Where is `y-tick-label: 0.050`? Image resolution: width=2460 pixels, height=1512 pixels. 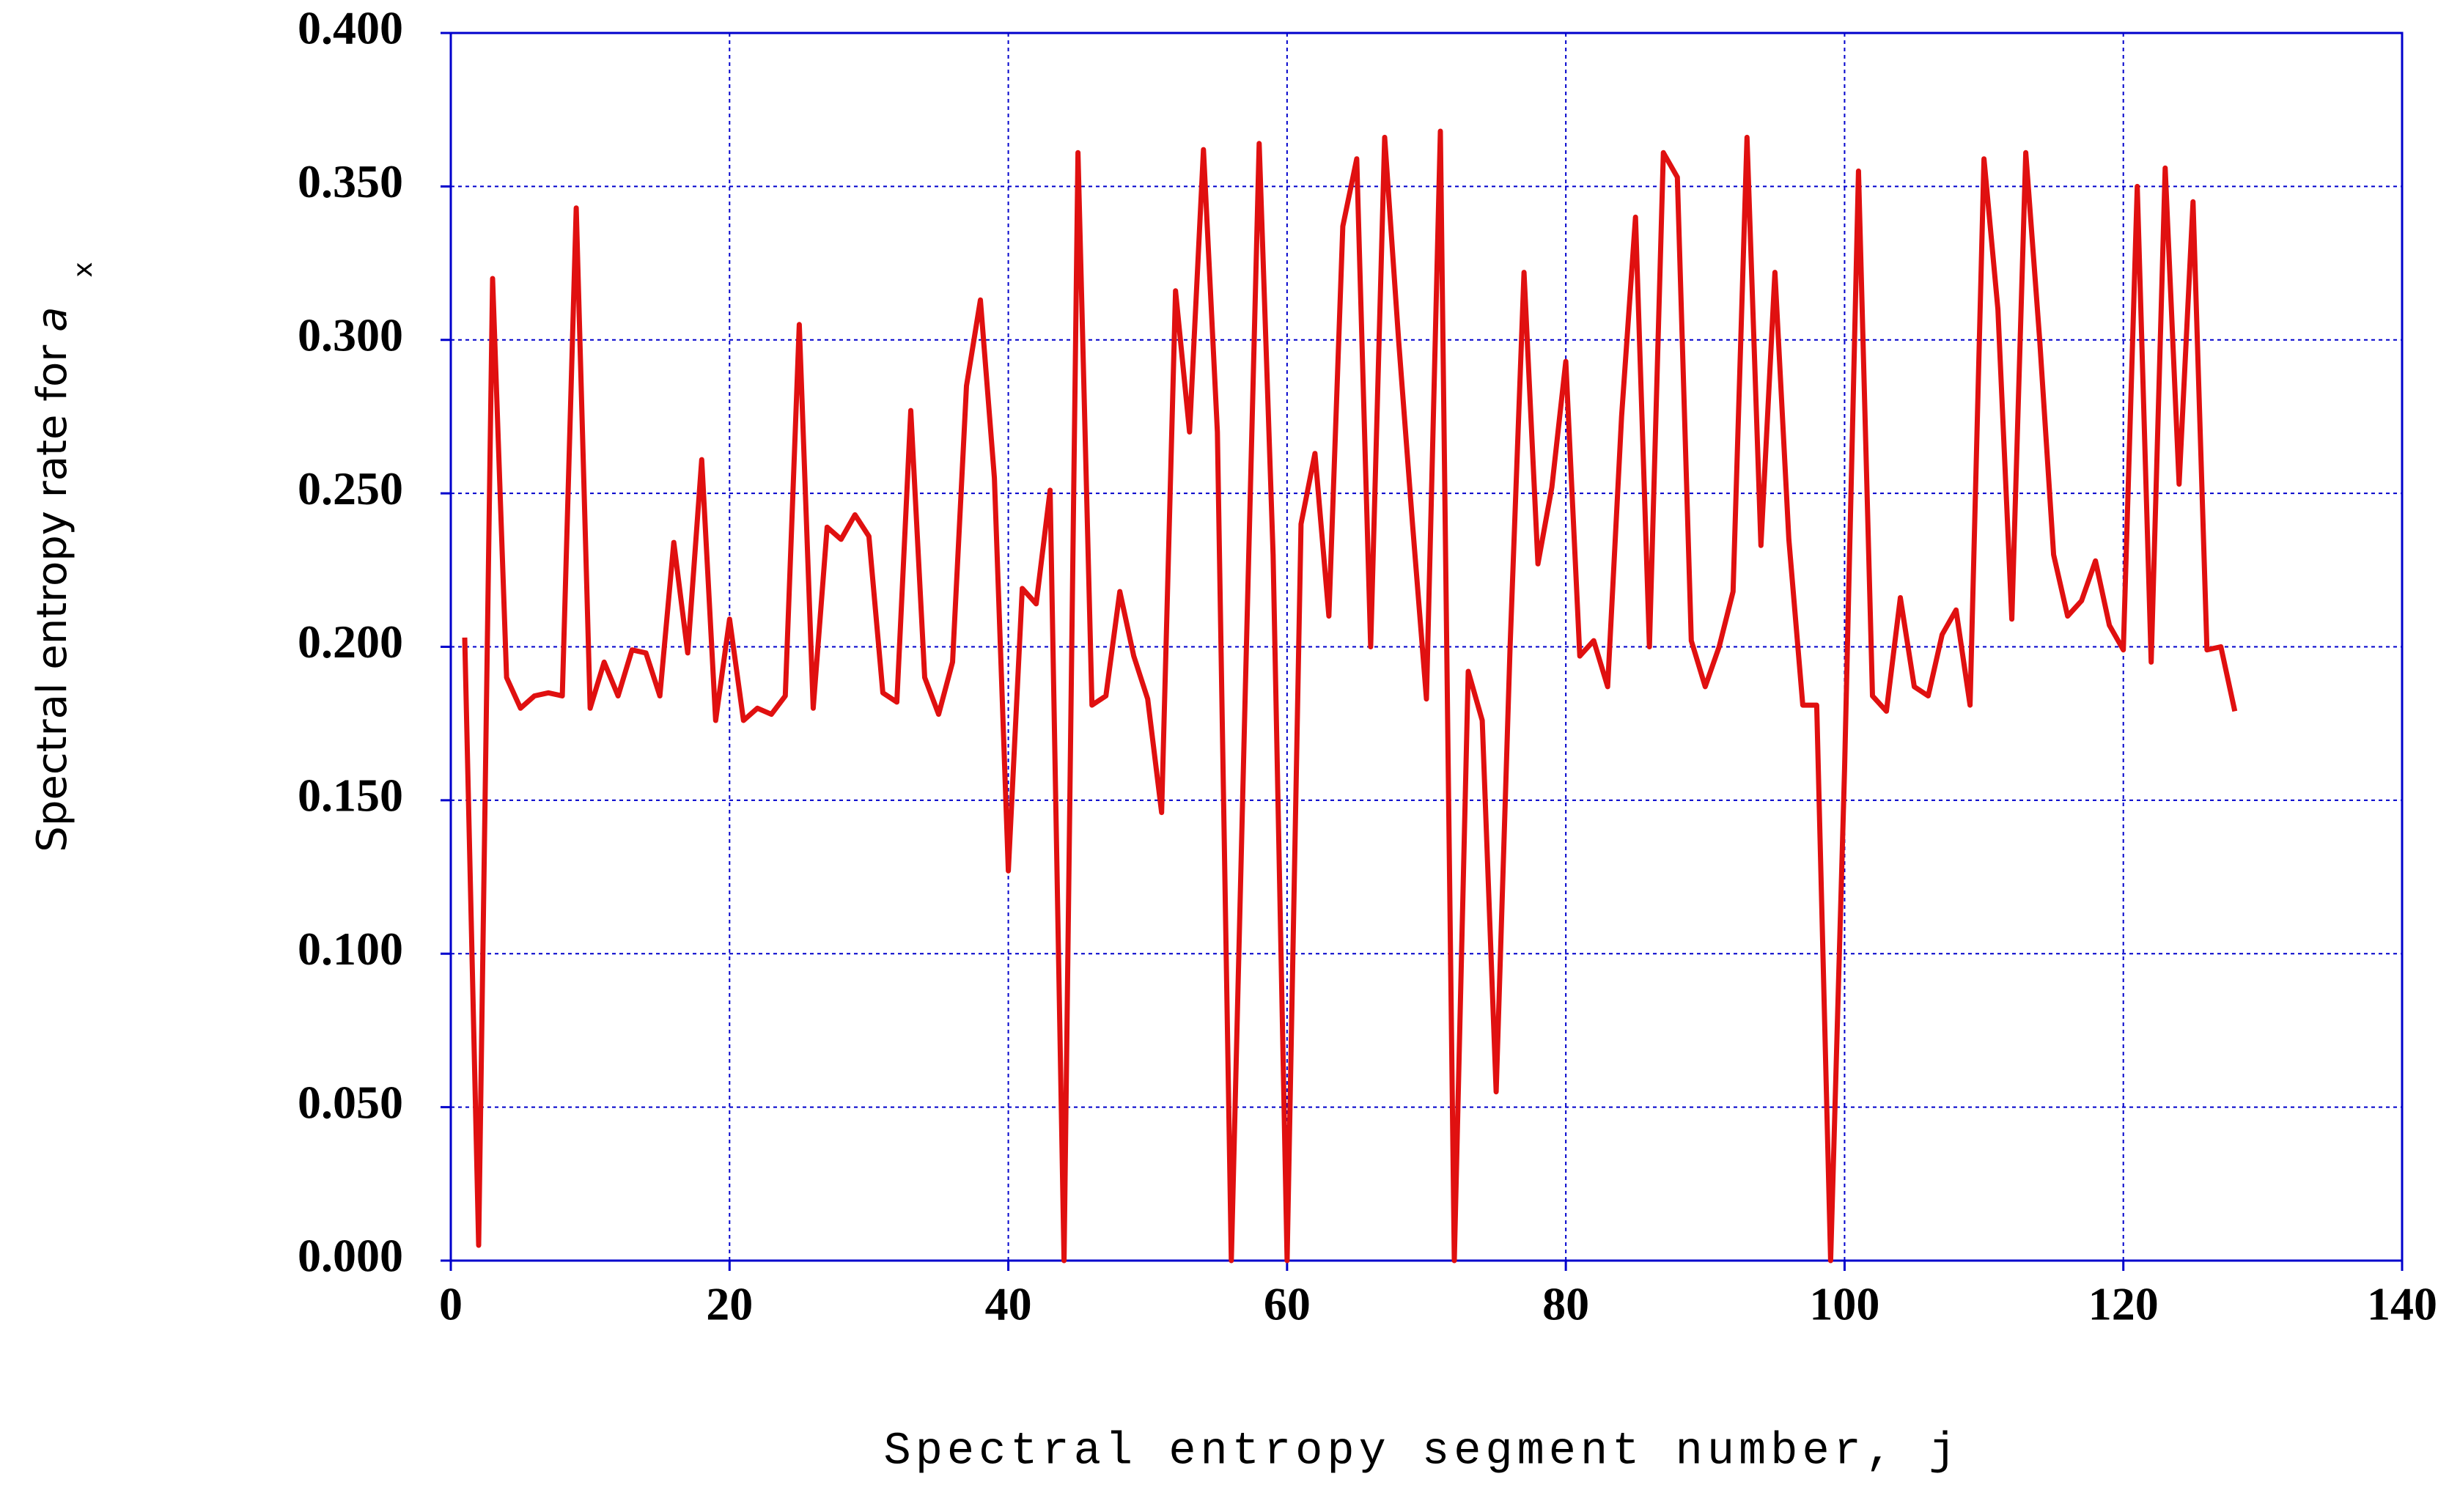 y-tick-label: 0.050 is located at coordinates (350, 1102).